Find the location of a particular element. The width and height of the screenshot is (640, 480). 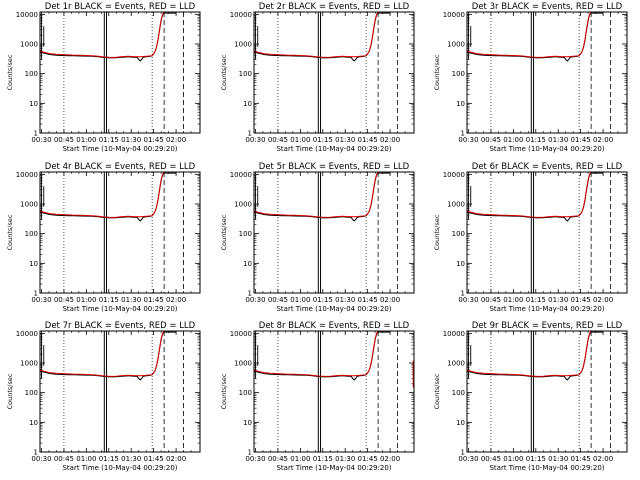

panel-title: Det 9r BLACK = Events, RED = LLD is located at coordinates (547, 326).